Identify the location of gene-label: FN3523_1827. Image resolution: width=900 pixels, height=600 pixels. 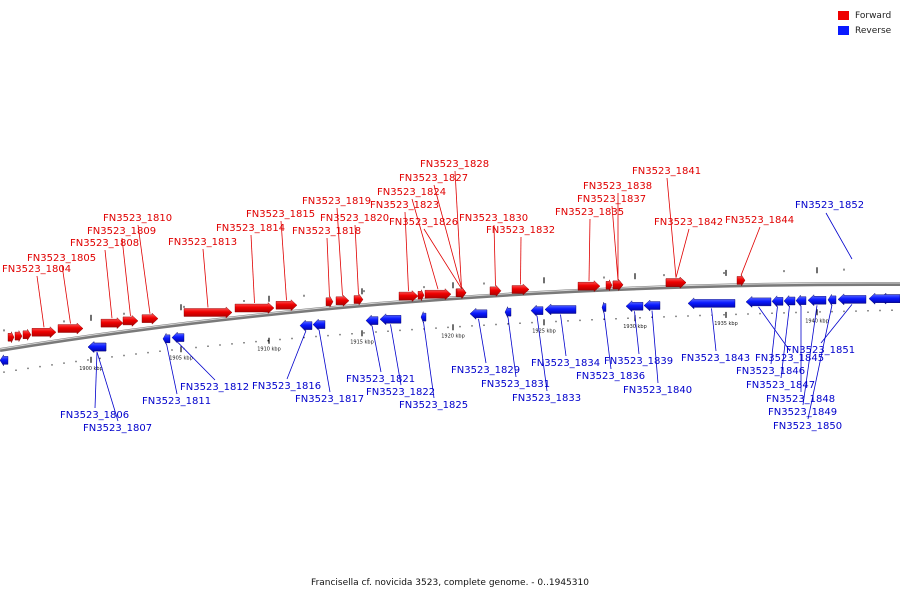
(433, 178).